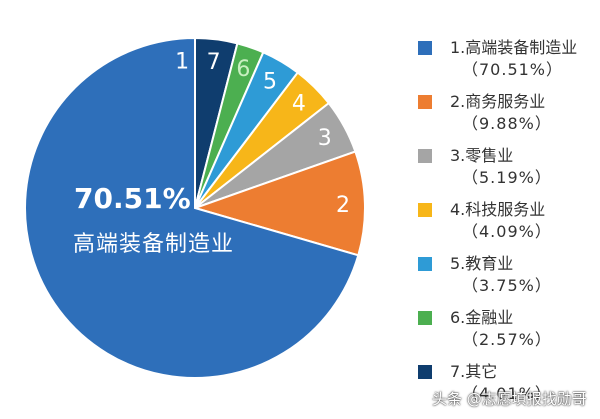 This screenshot has width=600, height=419. What do you see at coordinates (514, 47) in the screenshot?
I see `legend-label: 1.高端装备制造业` at bounding box center [514, 47].